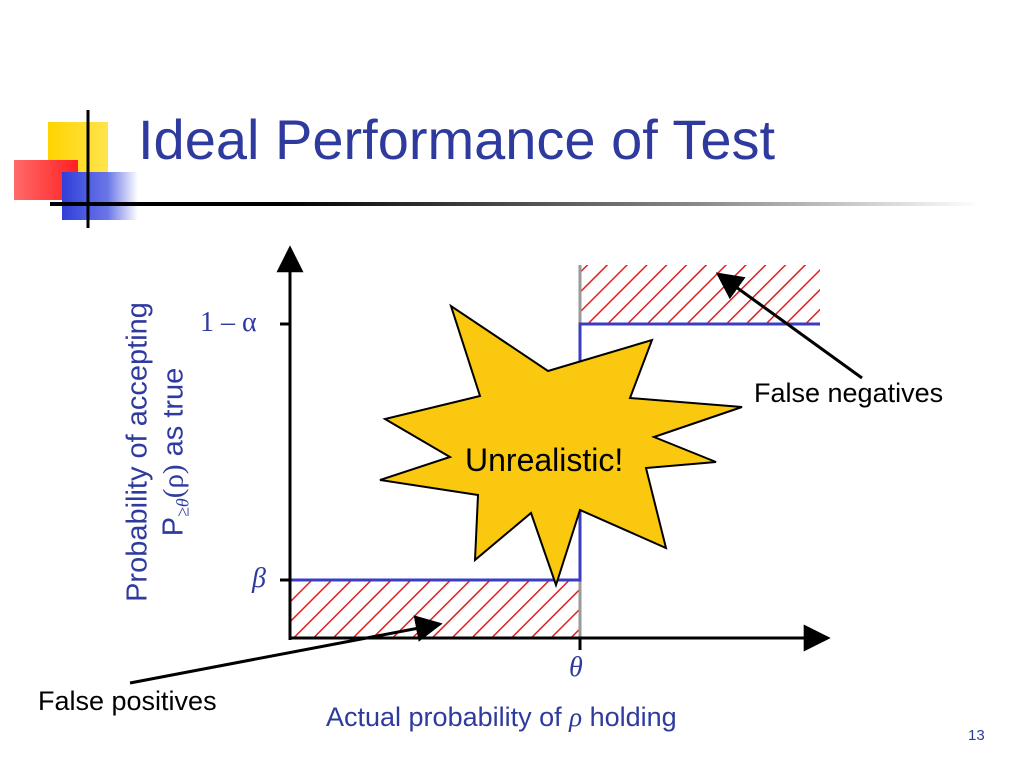 Image resolution: width=1024 pixels, height=768 pixels. Describe the element at coordinates (76, 169) in the screenshot. I see `slide-logo-decoration` at that location.